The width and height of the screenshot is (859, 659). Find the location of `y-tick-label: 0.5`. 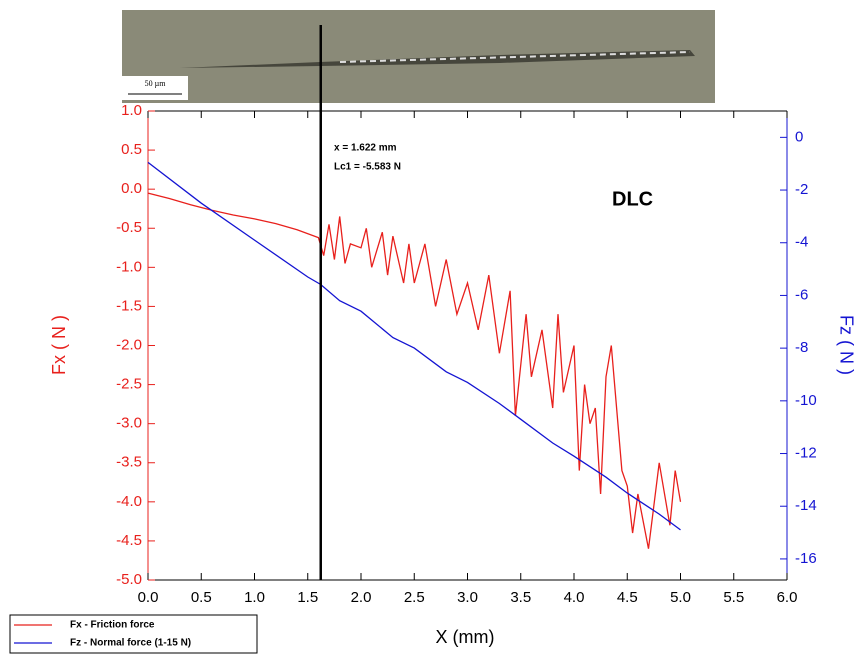

y-tick-label: 0.5 is located at coordinates (131, 149).